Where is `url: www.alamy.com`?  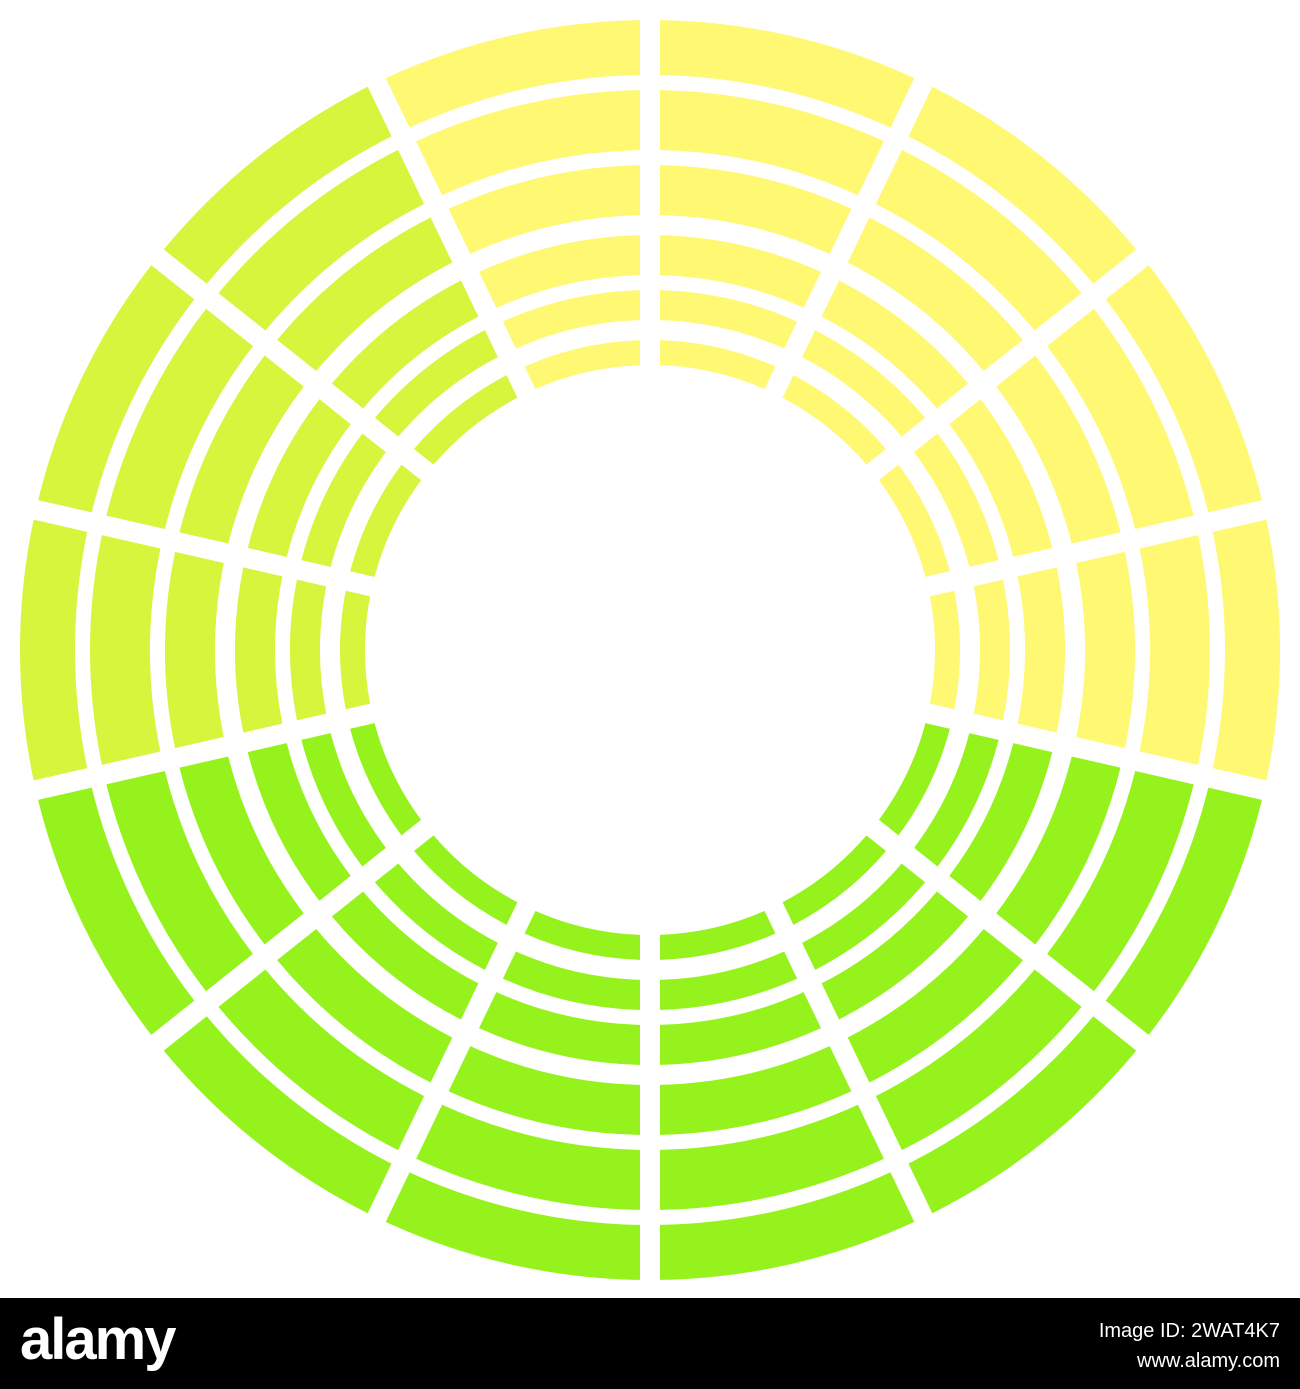 url: www.alamy.com is located at coordinates (1208, 1361).